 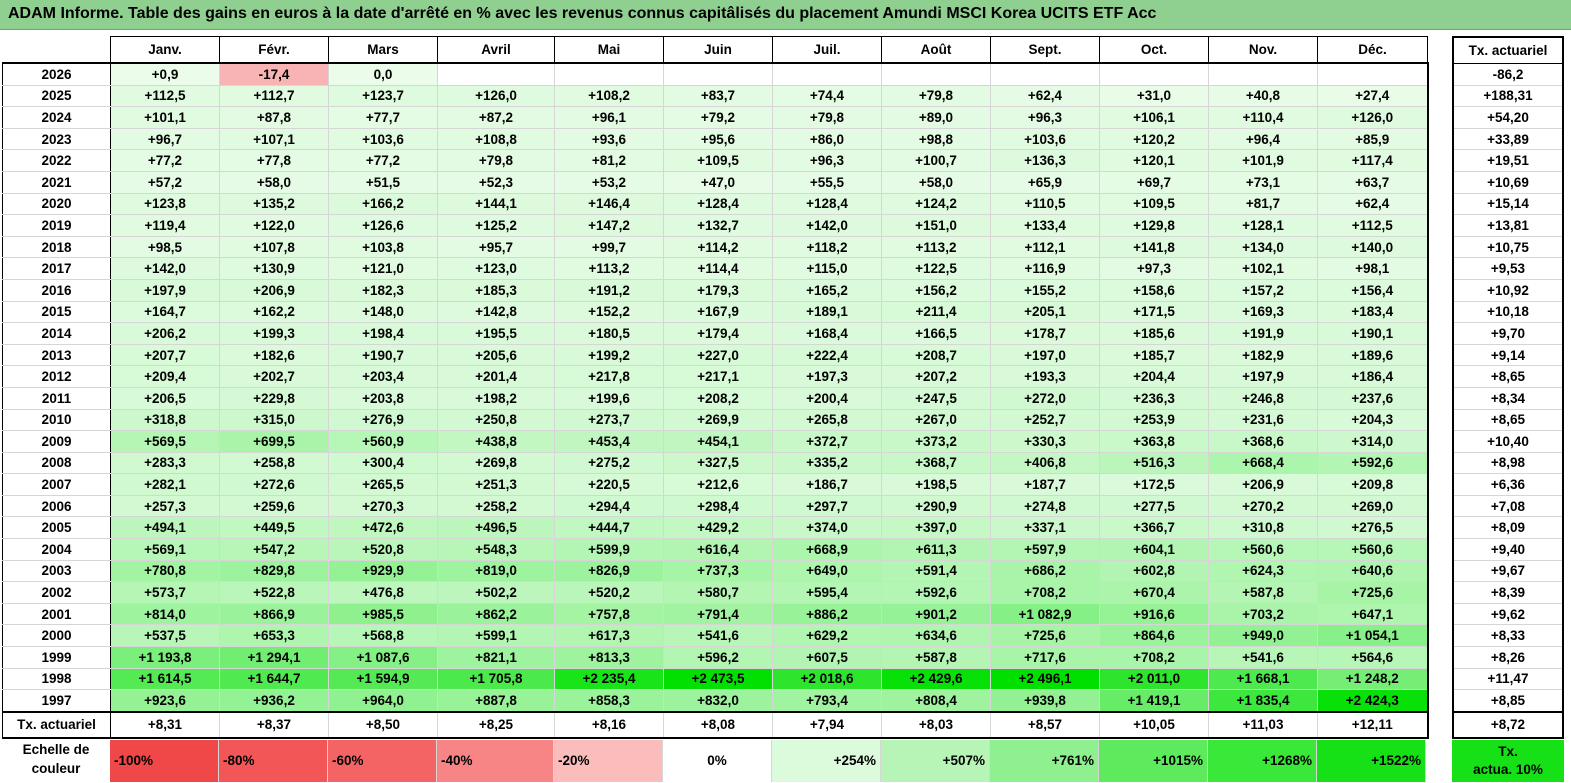 What do you see at coordinates (274, 247) in the screenshot?
I see `gain-cell: +107,8` at bounding box center [274, 247].